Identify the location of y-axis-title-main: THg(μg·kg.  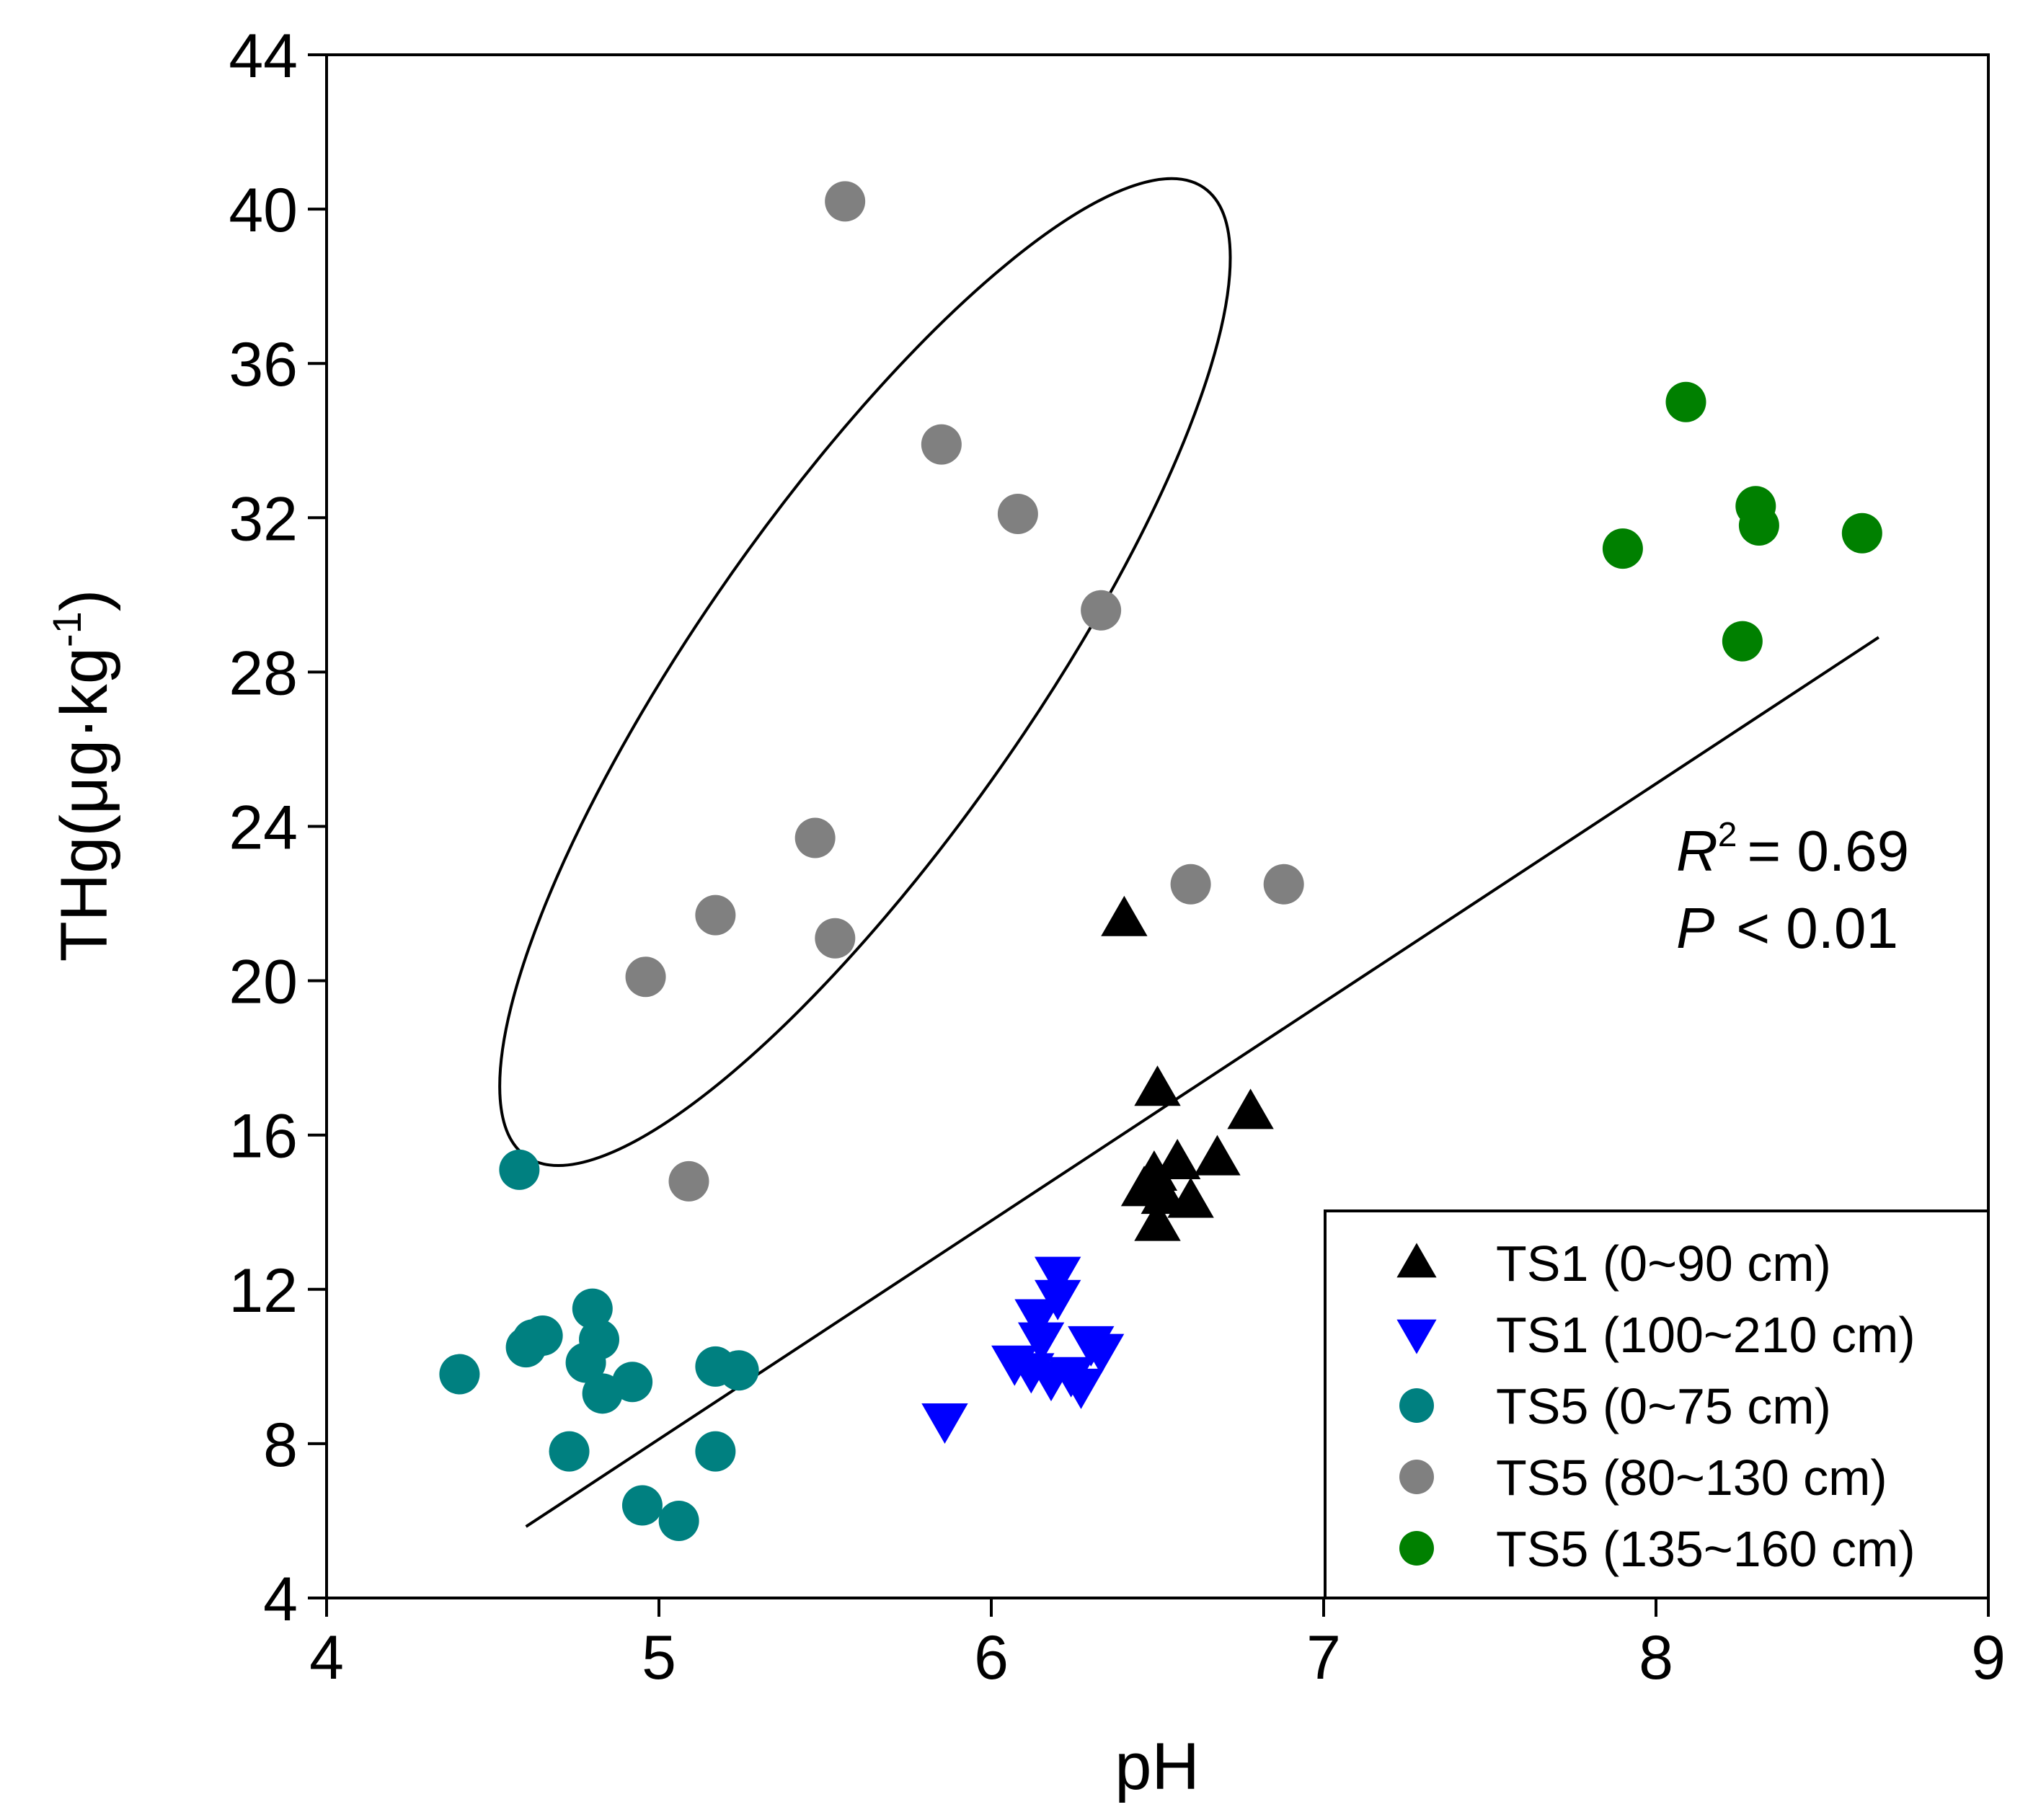
(84, 804).